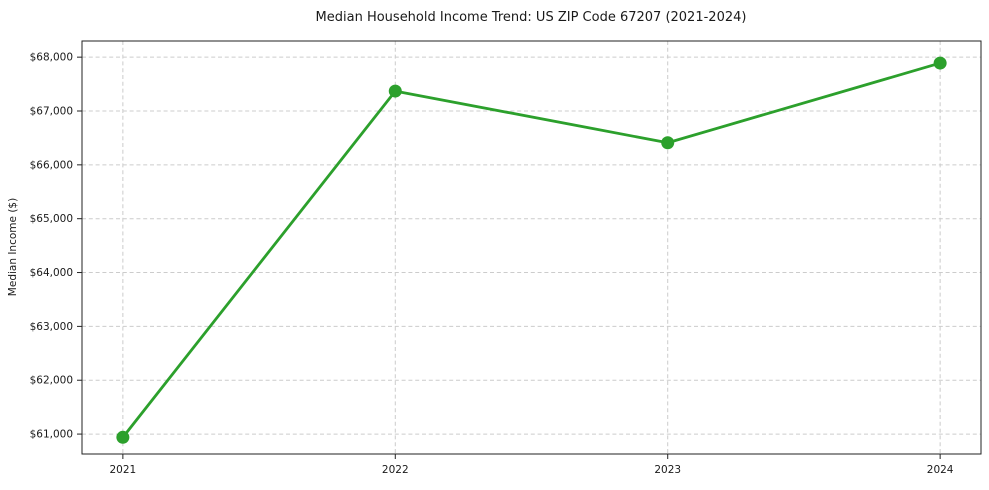 Image resolution: width=989 pixels, height=490 pixels. I want to click on x-tick-label: 2022, so click(395, 470).